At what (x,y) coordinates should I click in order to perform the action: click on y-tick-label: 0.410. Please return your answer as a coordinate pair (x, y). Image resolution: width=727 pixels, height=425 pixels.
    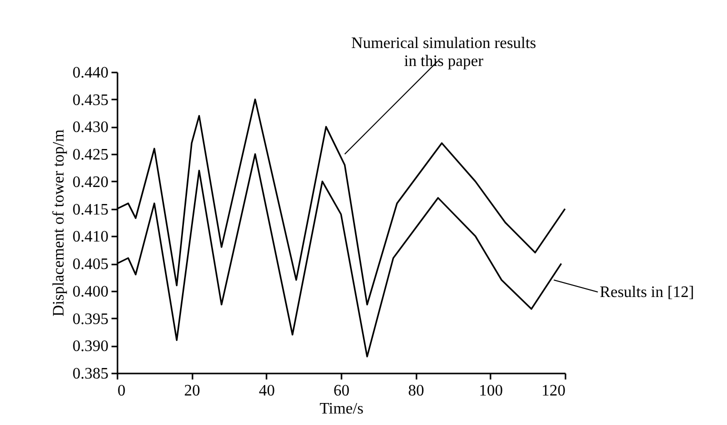
    Looking at the image, I should click on (90, 237).